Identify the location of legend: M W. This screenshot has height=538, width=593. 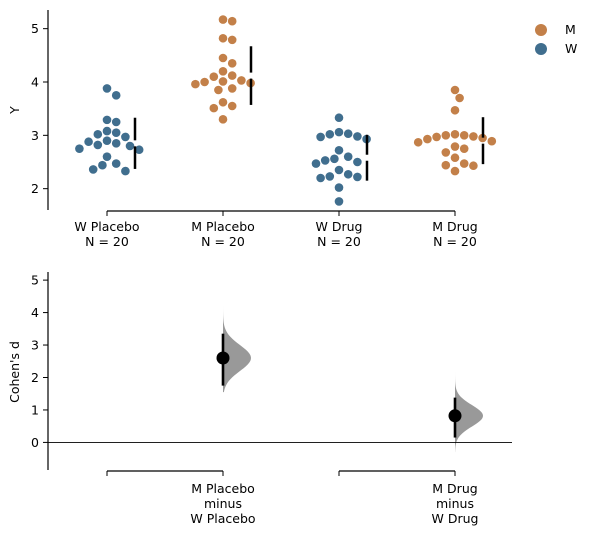
(556, 39).